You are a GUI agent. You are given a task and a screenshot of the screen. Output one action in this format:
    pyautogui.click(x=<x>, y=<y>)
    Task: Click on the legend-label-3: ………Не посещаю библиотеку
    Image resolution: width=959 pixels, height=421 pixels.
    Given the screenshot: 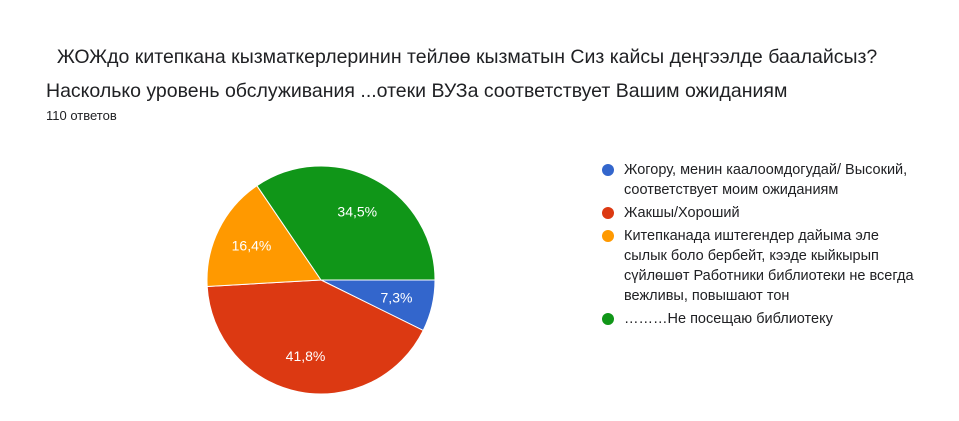 What is the action you would take?
    pyautogui.click(x=728, y=319)
    